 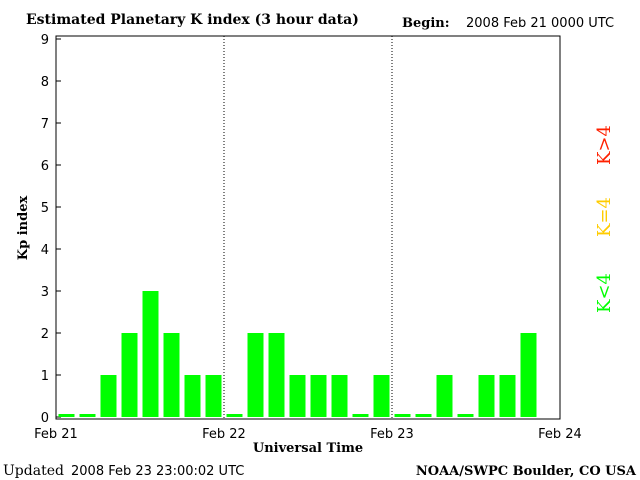 What do you see at coordinates (426, 23) in the screenshot?
I see `begin-label: Begin:` at bounding box center [426, 23].